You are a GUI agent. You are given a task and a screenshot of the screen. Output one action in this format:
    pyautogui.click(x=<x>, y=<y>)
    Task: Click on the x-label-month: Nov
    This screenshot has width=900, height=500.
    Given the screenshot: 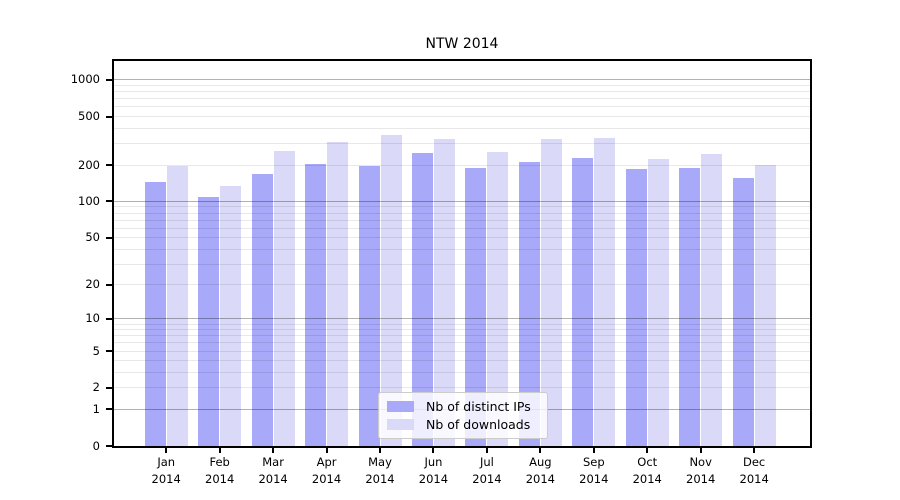 What is the action you would take?
    pyautogui.click(x=700, y=462)
    